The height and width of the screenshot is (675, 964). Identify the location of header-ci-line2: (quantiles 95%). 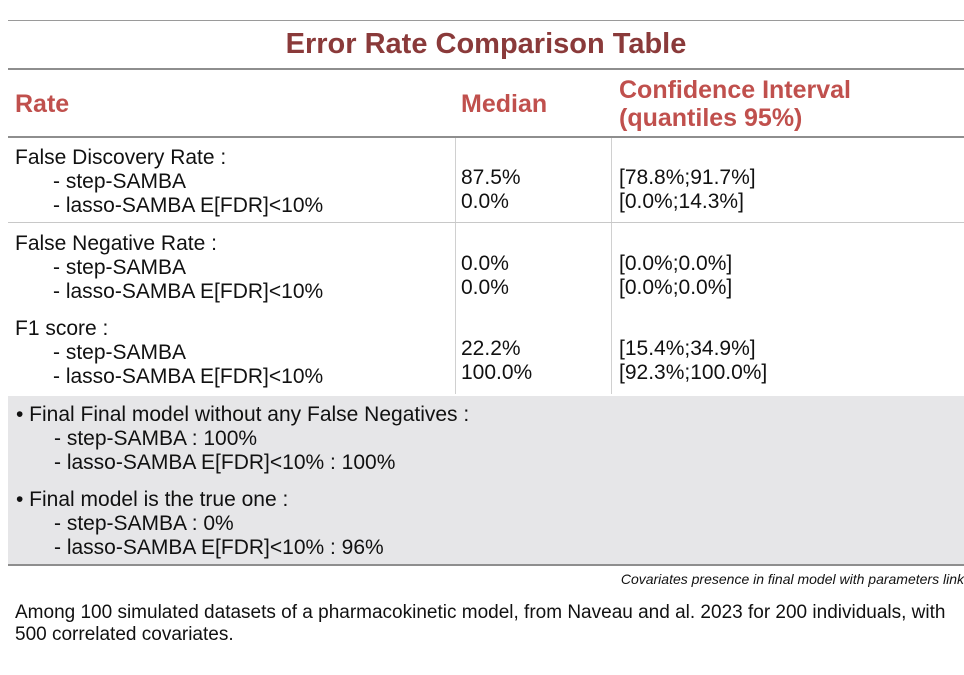
(711, 118).